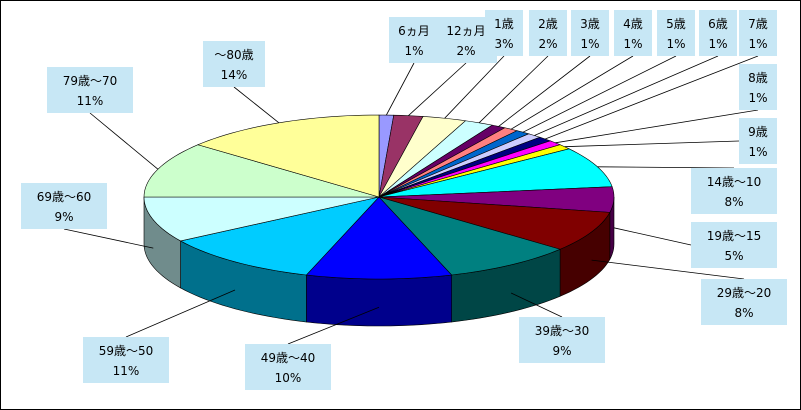 The image size is (801, 410). I want to click on label-category: ～80歳, so click(233, 55).